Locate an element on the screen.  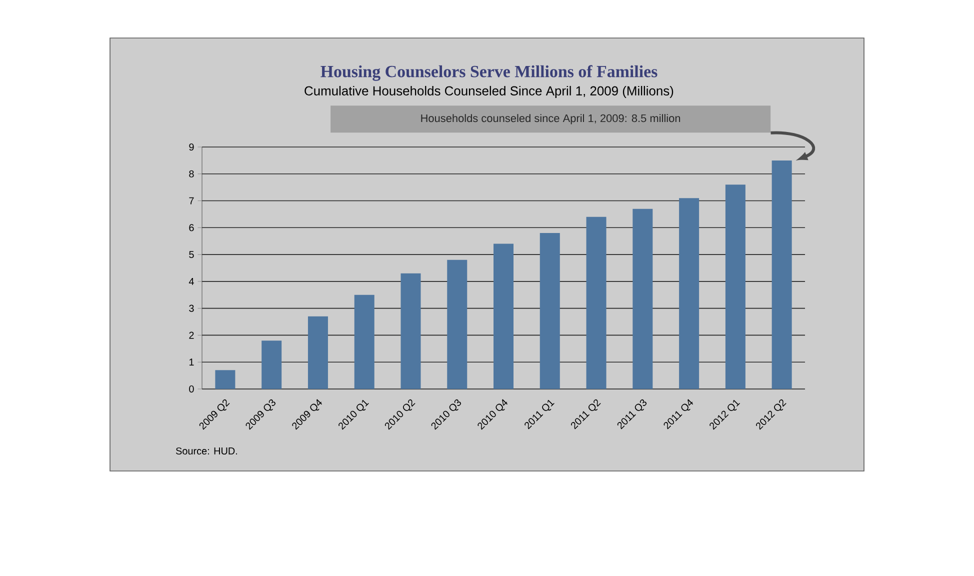
y-tick-label: 4 is located at coordinates (191, 281).